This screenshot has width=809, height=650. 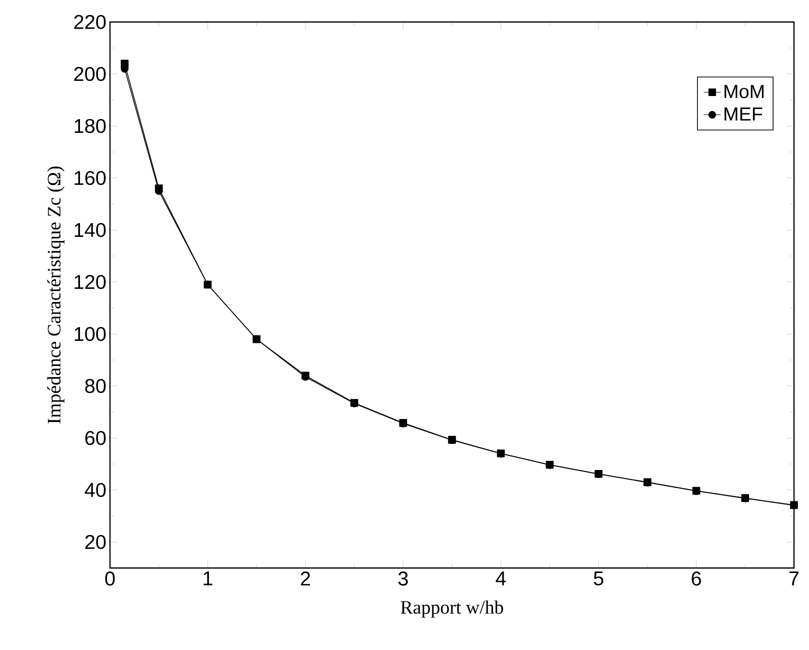 What do you see at coordinates (95, 386) in the screenshot?
I see `y-tick-label: 80` at bounding box center [95, 386].